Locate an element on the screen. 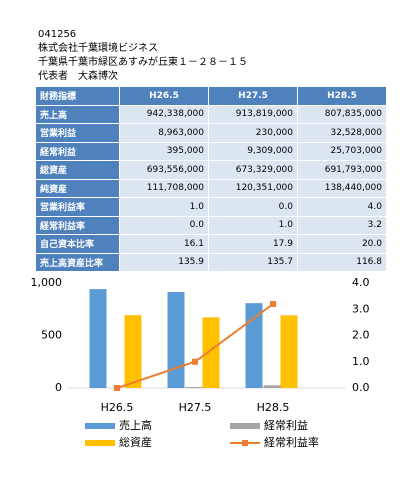 The width and height of the screenshot is (410, 480). table-cell: 売上高資産比率 is located at coordinates (77, 262).